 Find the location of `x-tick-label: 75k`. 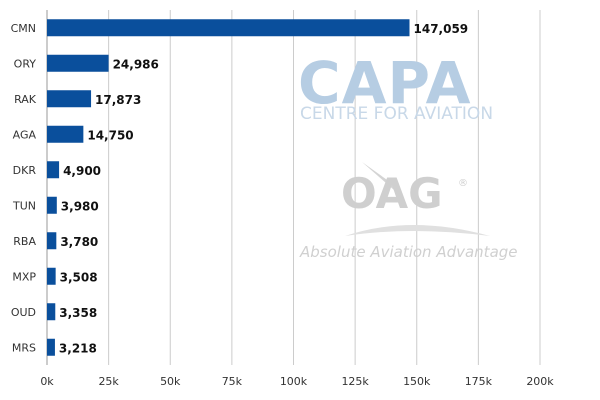

x-tick-label: 75k is located at coordinates (232, 381).